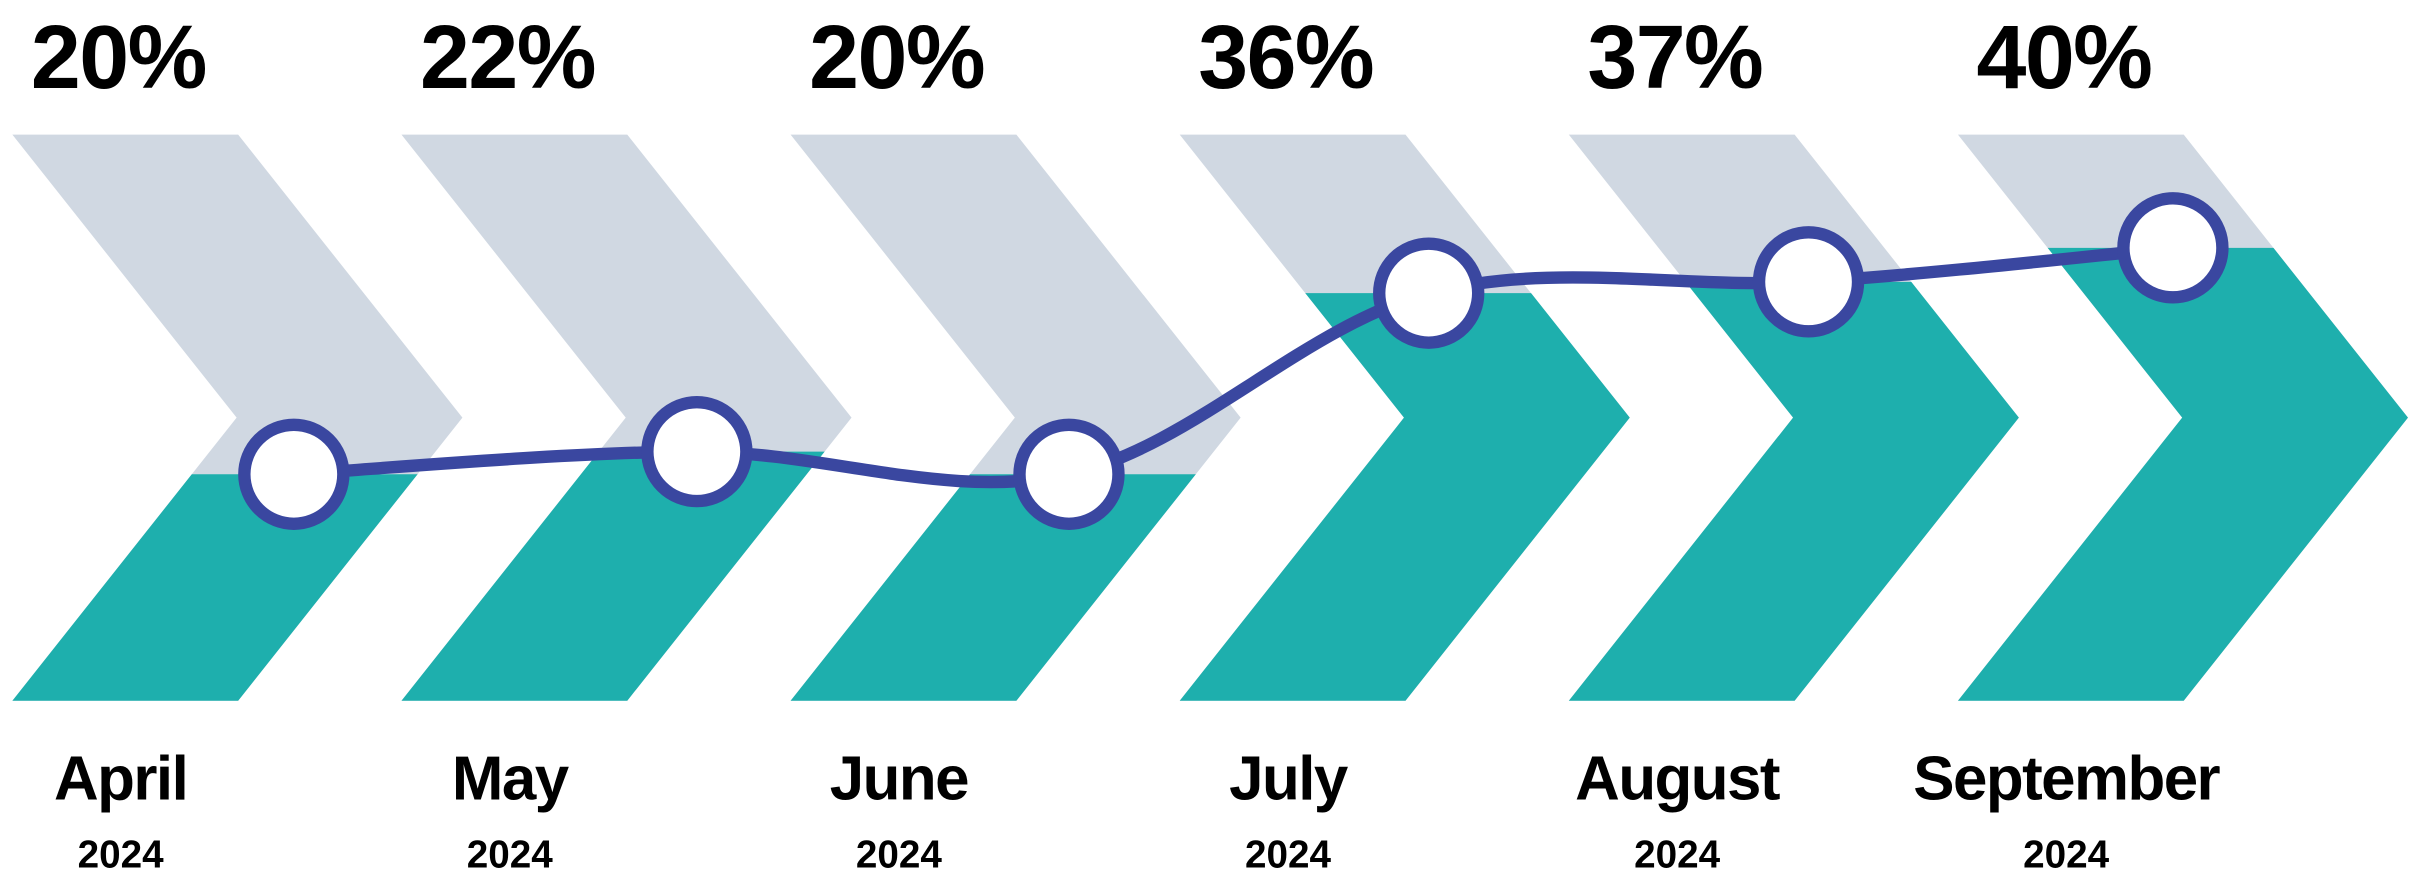 Image resolution: width=2425 pixels, height=874 pixels. What do you see at coordinates (1289, 779) in the screenshot?
I see `month-label: July` at bounding box center [1289, 779].